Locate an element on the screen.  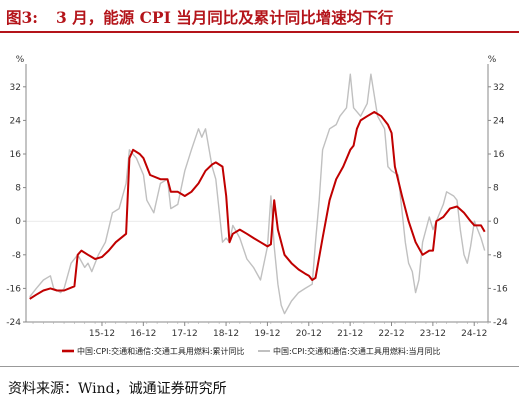
y-tick-label-left: 0 is located at coordinates (18, 222).